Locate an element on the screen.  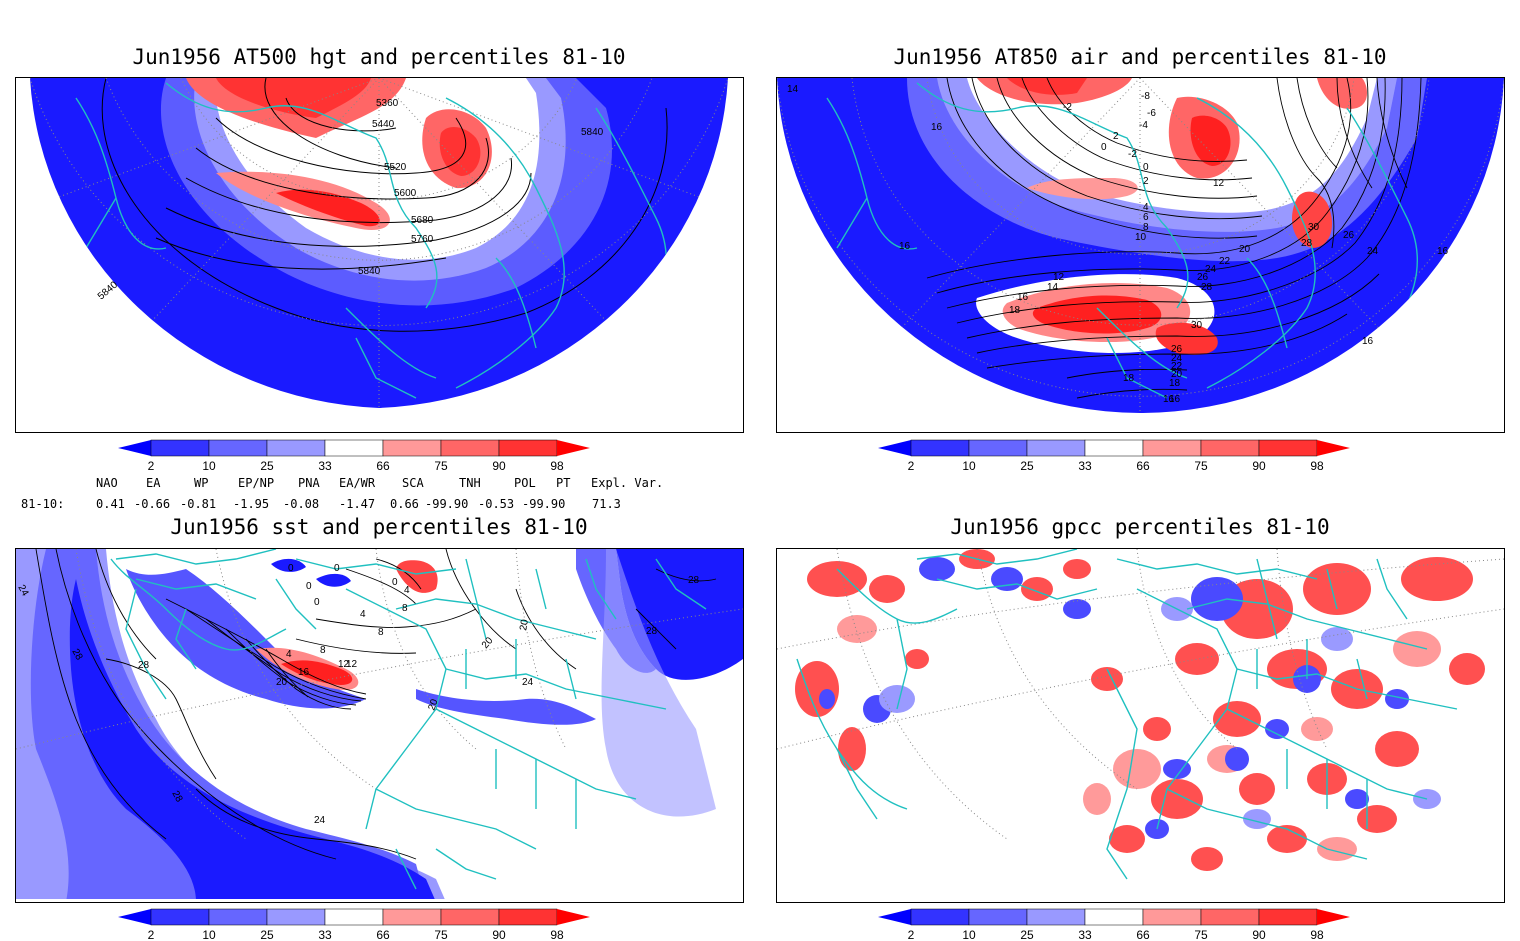
contour-label: -2 is located at coordinates (1132, 154).